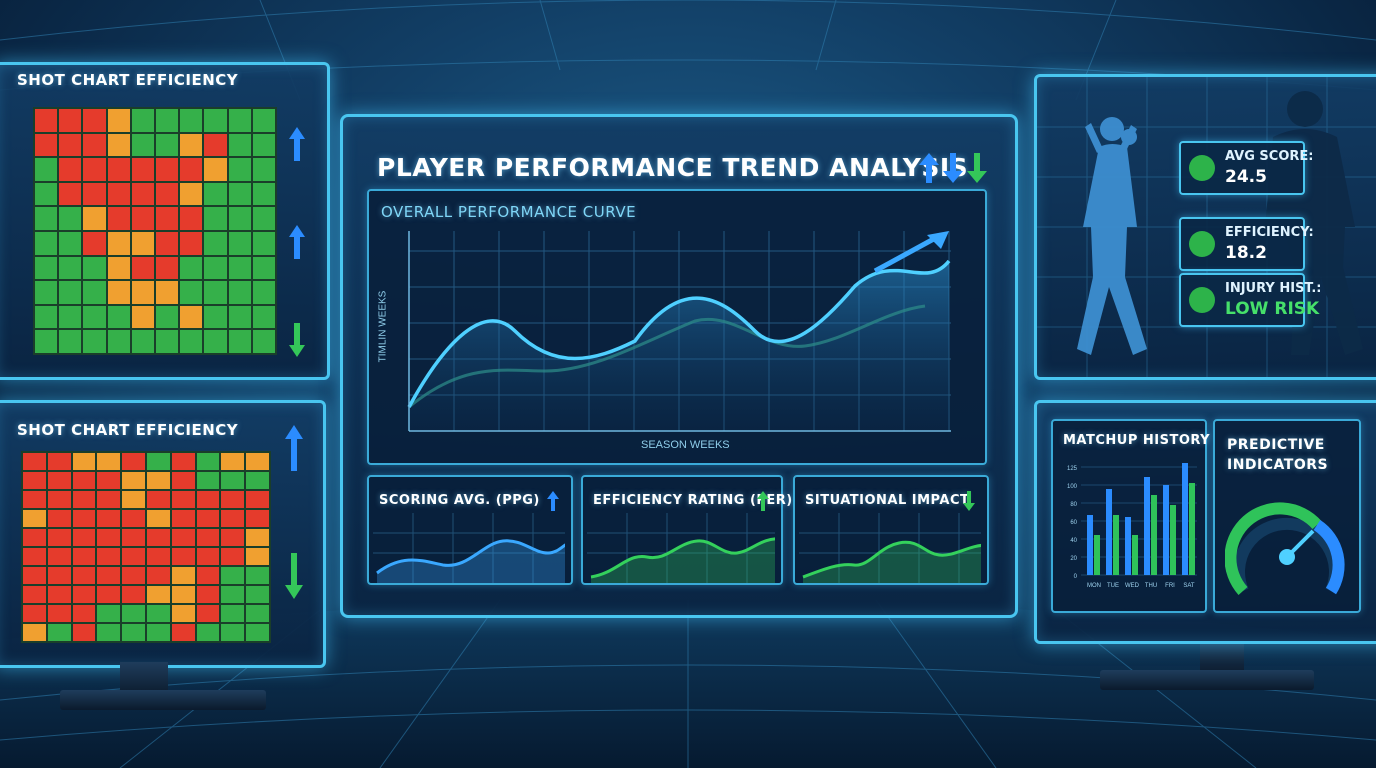  I want to click on stat-card: EFFICIENCY: 18.2, so click(1246, 244).